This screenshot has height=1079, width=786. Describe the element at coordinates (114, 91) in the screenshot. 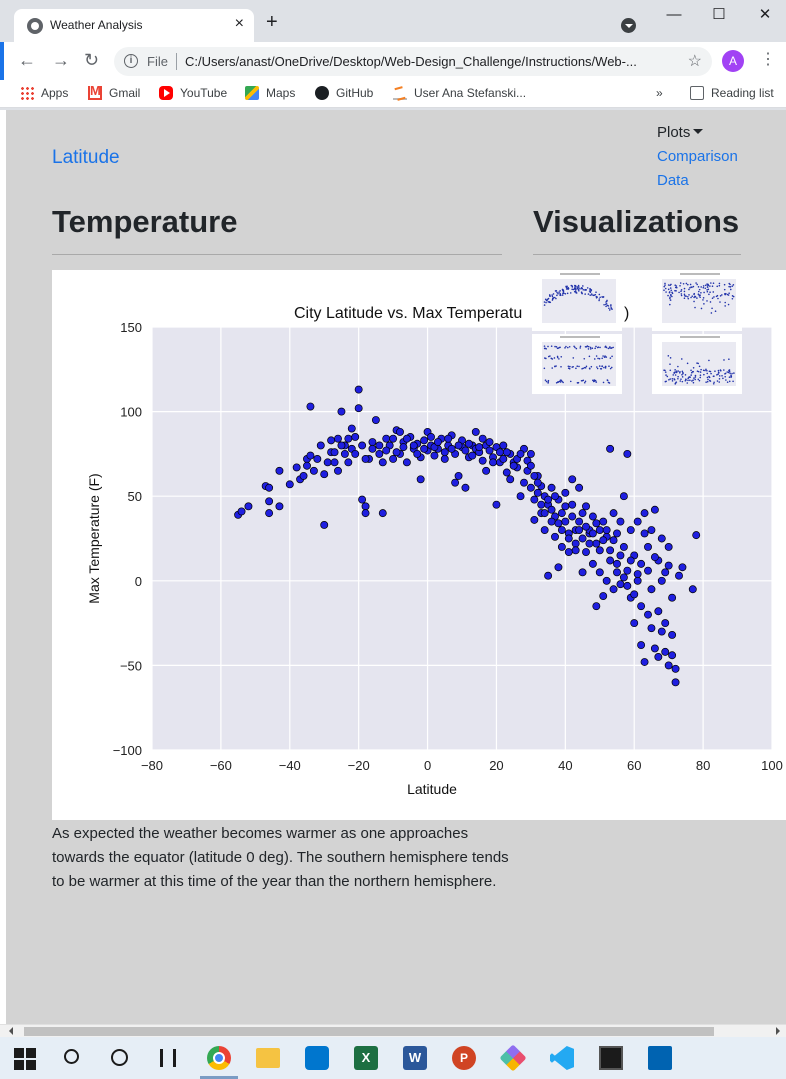

I see `bookmark-gmail: Gmail` at that location.